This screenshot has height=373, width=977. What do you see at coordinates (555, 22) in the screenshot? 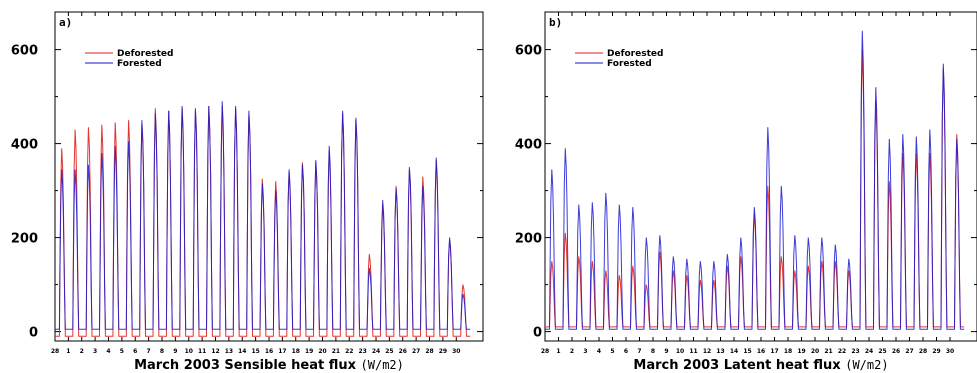
I see `panel-label: b)` at bounding box center [555, 22].